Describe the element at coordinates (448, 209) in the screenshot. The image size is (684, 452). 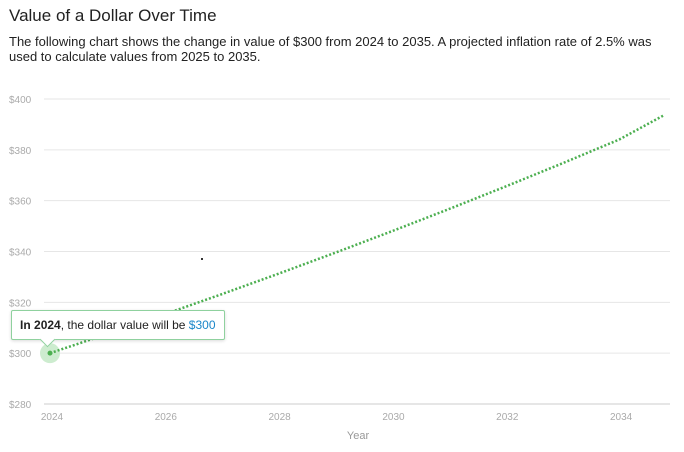
I see `data-point-2031` at that location.